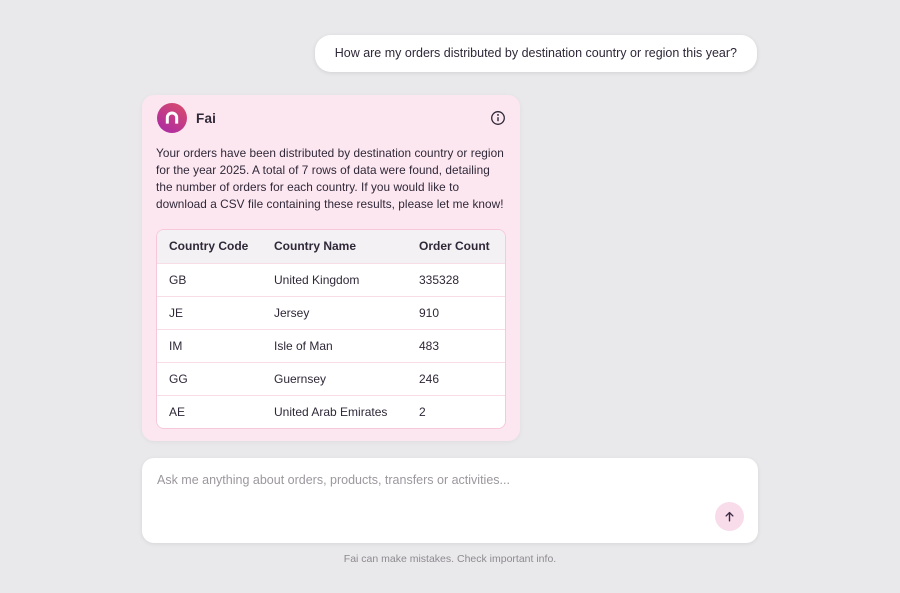 This screenshot has height=593, width=900. I want to click on table-cell: AE, so click(209, 411).